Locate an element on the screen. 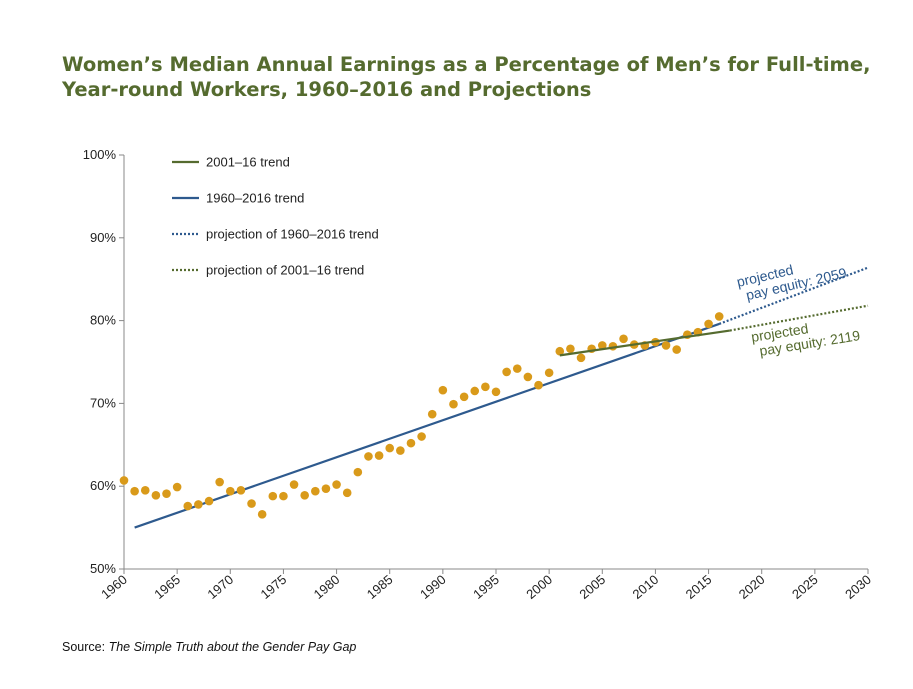  y-tick-label: 70% is located at coordinates (103, 402).